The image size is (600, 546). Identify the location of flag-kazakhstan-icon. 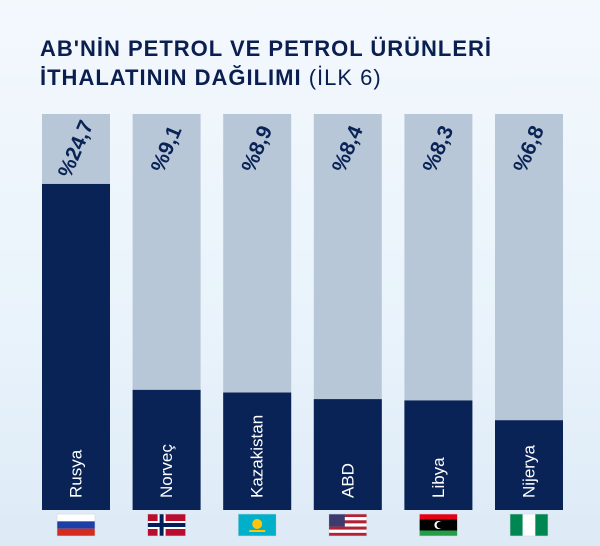
(257, 525).